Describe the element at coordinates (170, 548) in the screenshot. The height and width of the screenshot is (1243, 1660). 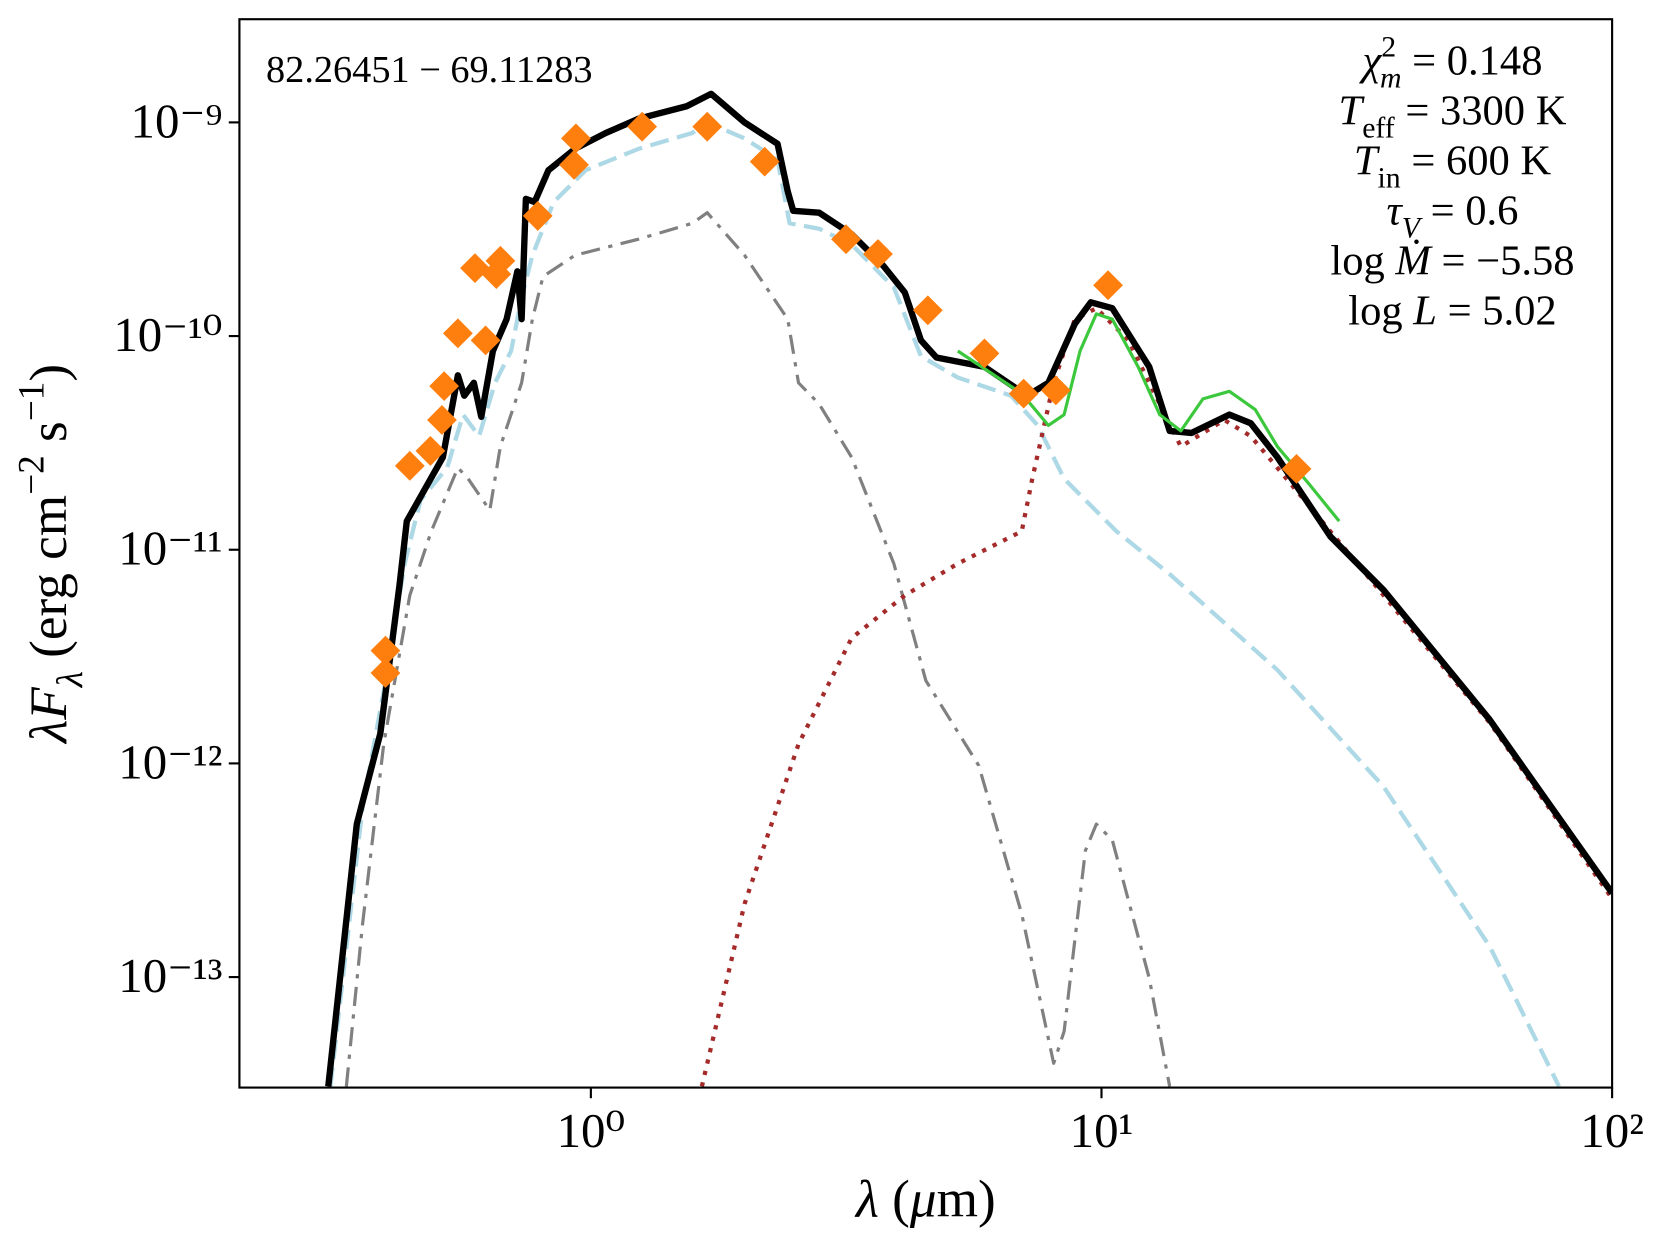
I see `y-tick-label: 10⁻¹¹` at that location.